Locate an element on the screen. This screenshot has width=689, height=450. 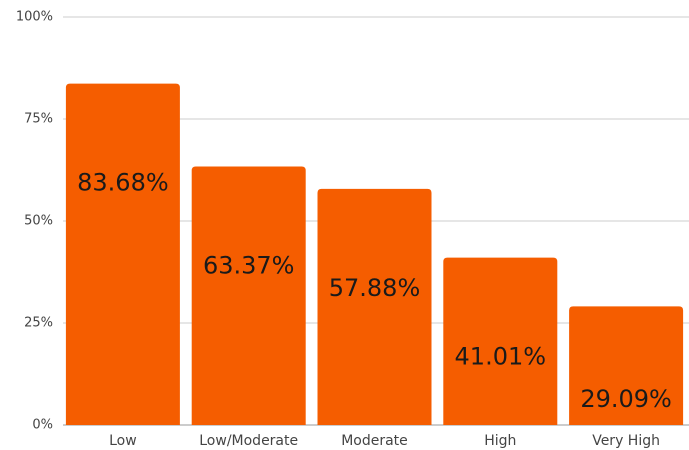
y-tick-label: 0% is located at coordinates (42, 425).